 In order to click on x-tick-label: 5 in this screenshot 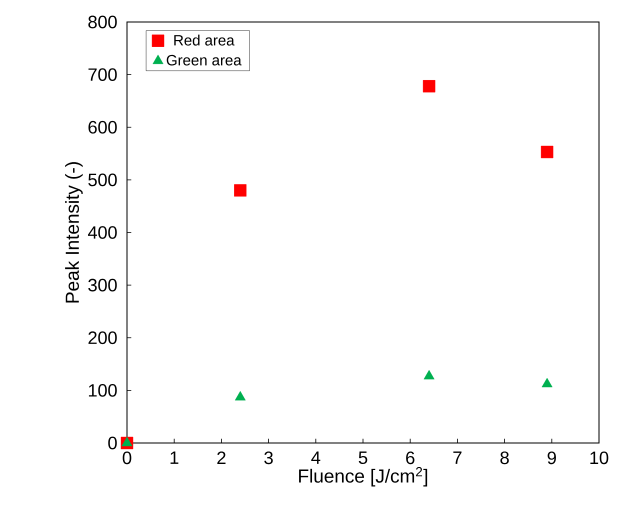, I will do `click(363, 457)`.